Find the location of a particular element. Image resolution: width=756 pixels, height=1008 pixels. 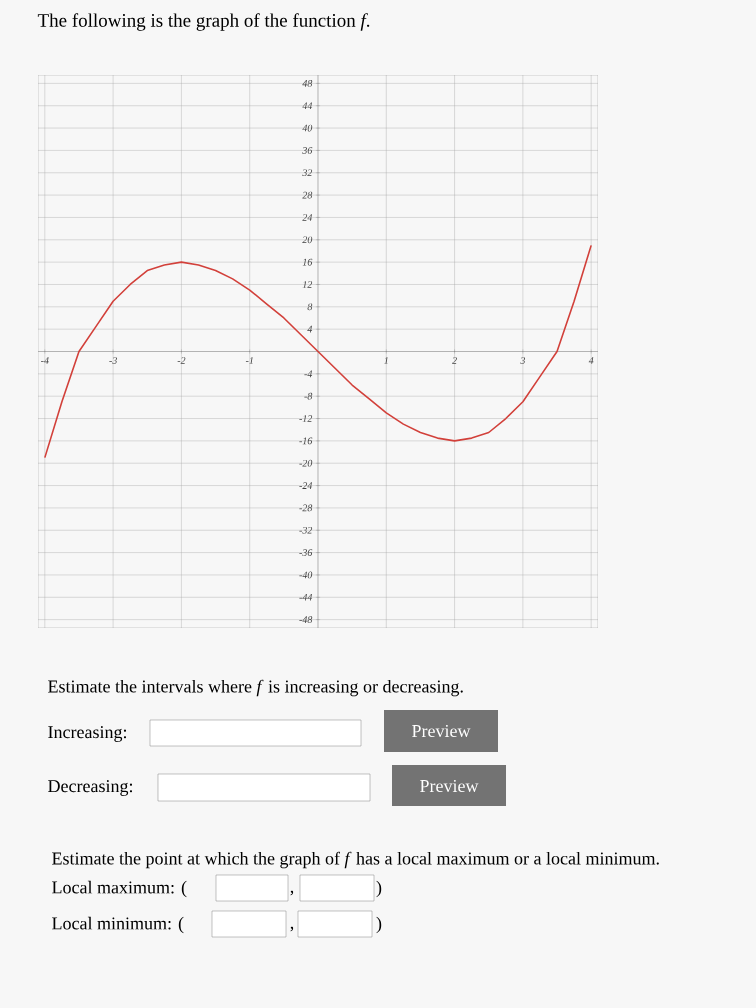

text: Increasing: is located at coordinates (87, 734).